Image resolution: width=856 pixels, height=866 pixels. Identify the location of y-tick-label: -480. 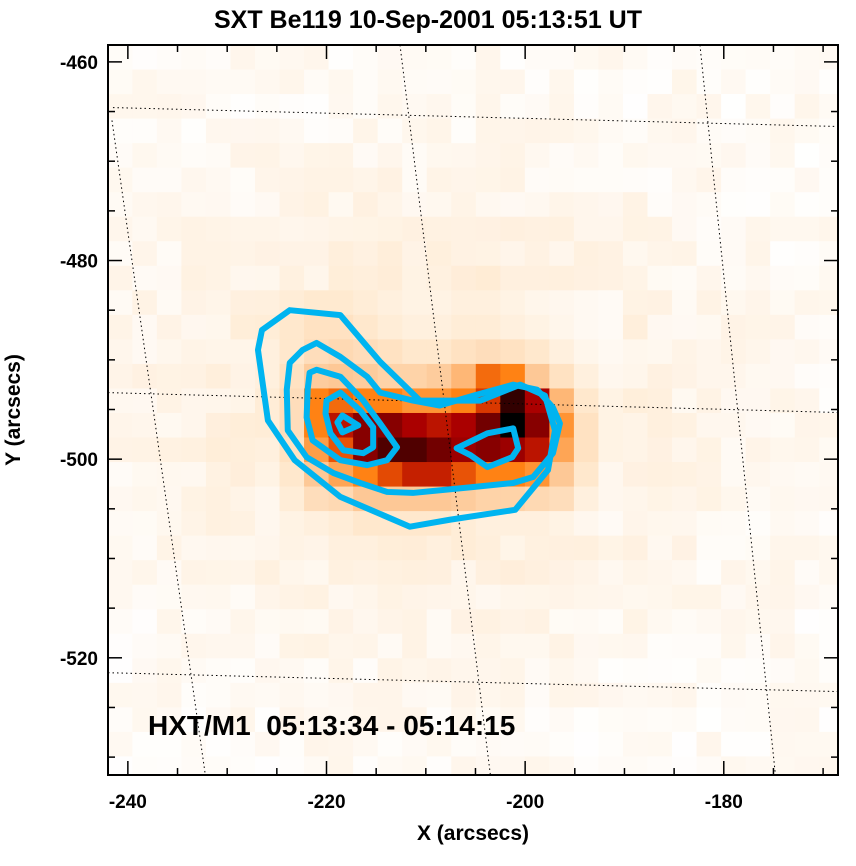
(79, 262).